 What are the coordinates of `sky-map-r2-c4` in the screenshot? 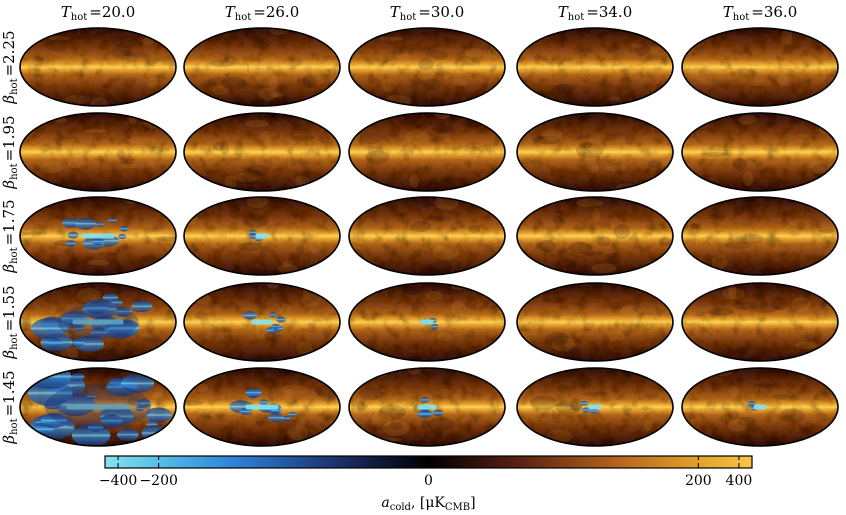 It's located at (595, 152).